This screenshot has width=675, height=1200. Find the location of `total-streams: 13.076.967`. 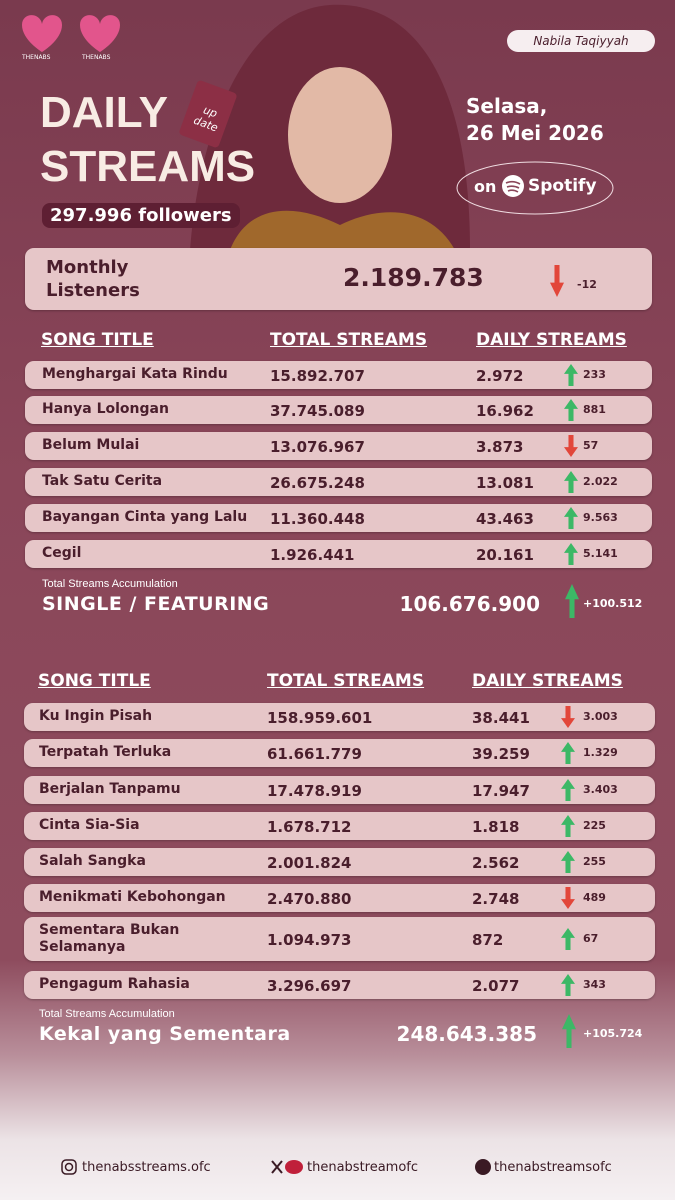

total-streams: 13.076.967 is located at coordinates (317, 447).